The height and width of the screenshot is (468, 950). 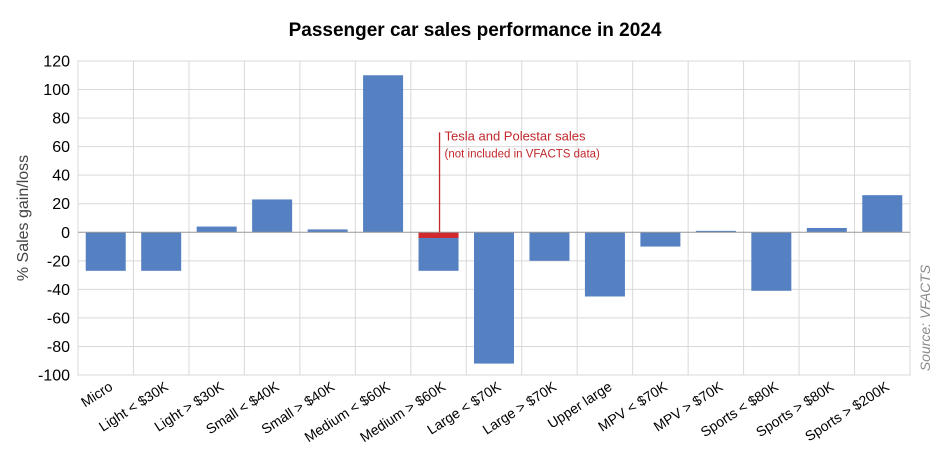 What do you see at coordinates (58, 290) in the screenshot?
I see `y-tick-label: -40` at bounding box center [58, 290].